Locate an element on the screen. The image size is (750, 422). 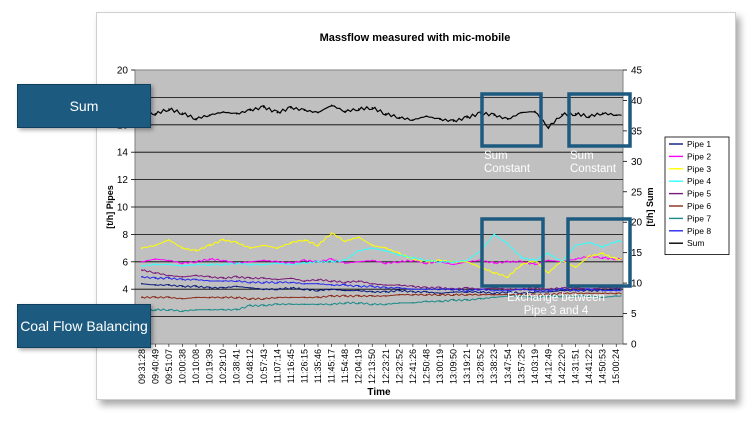
legend-label: Pipe 6 is located at coordinates (699, 206).